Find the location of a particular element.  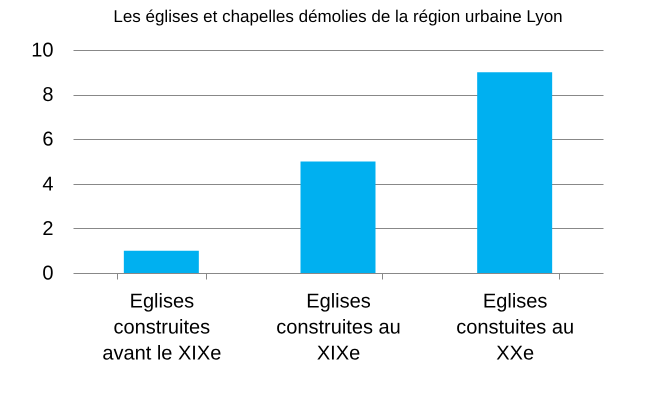

x-tick-label: Eglises construites au XIXe is located at coordinates (338, 327).